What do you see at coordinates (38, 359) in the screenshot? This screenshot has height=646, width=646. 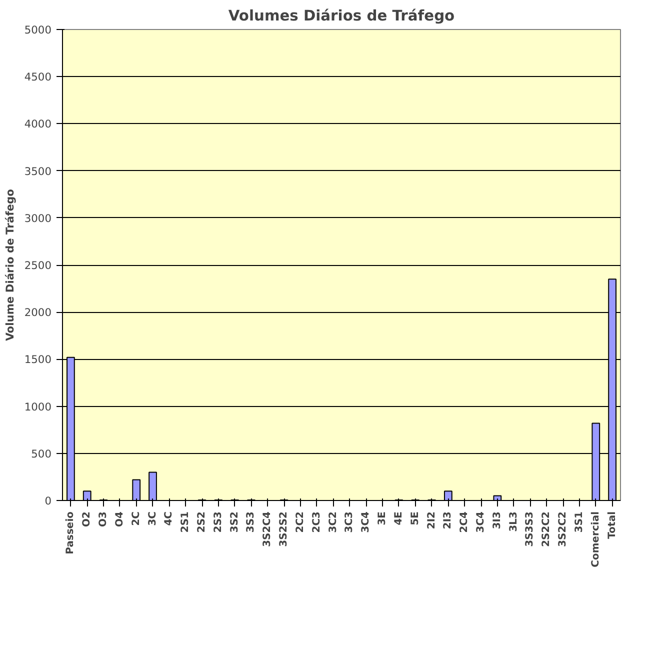 I see `y-tick-label: 1500` at bounding box center [38, 359].